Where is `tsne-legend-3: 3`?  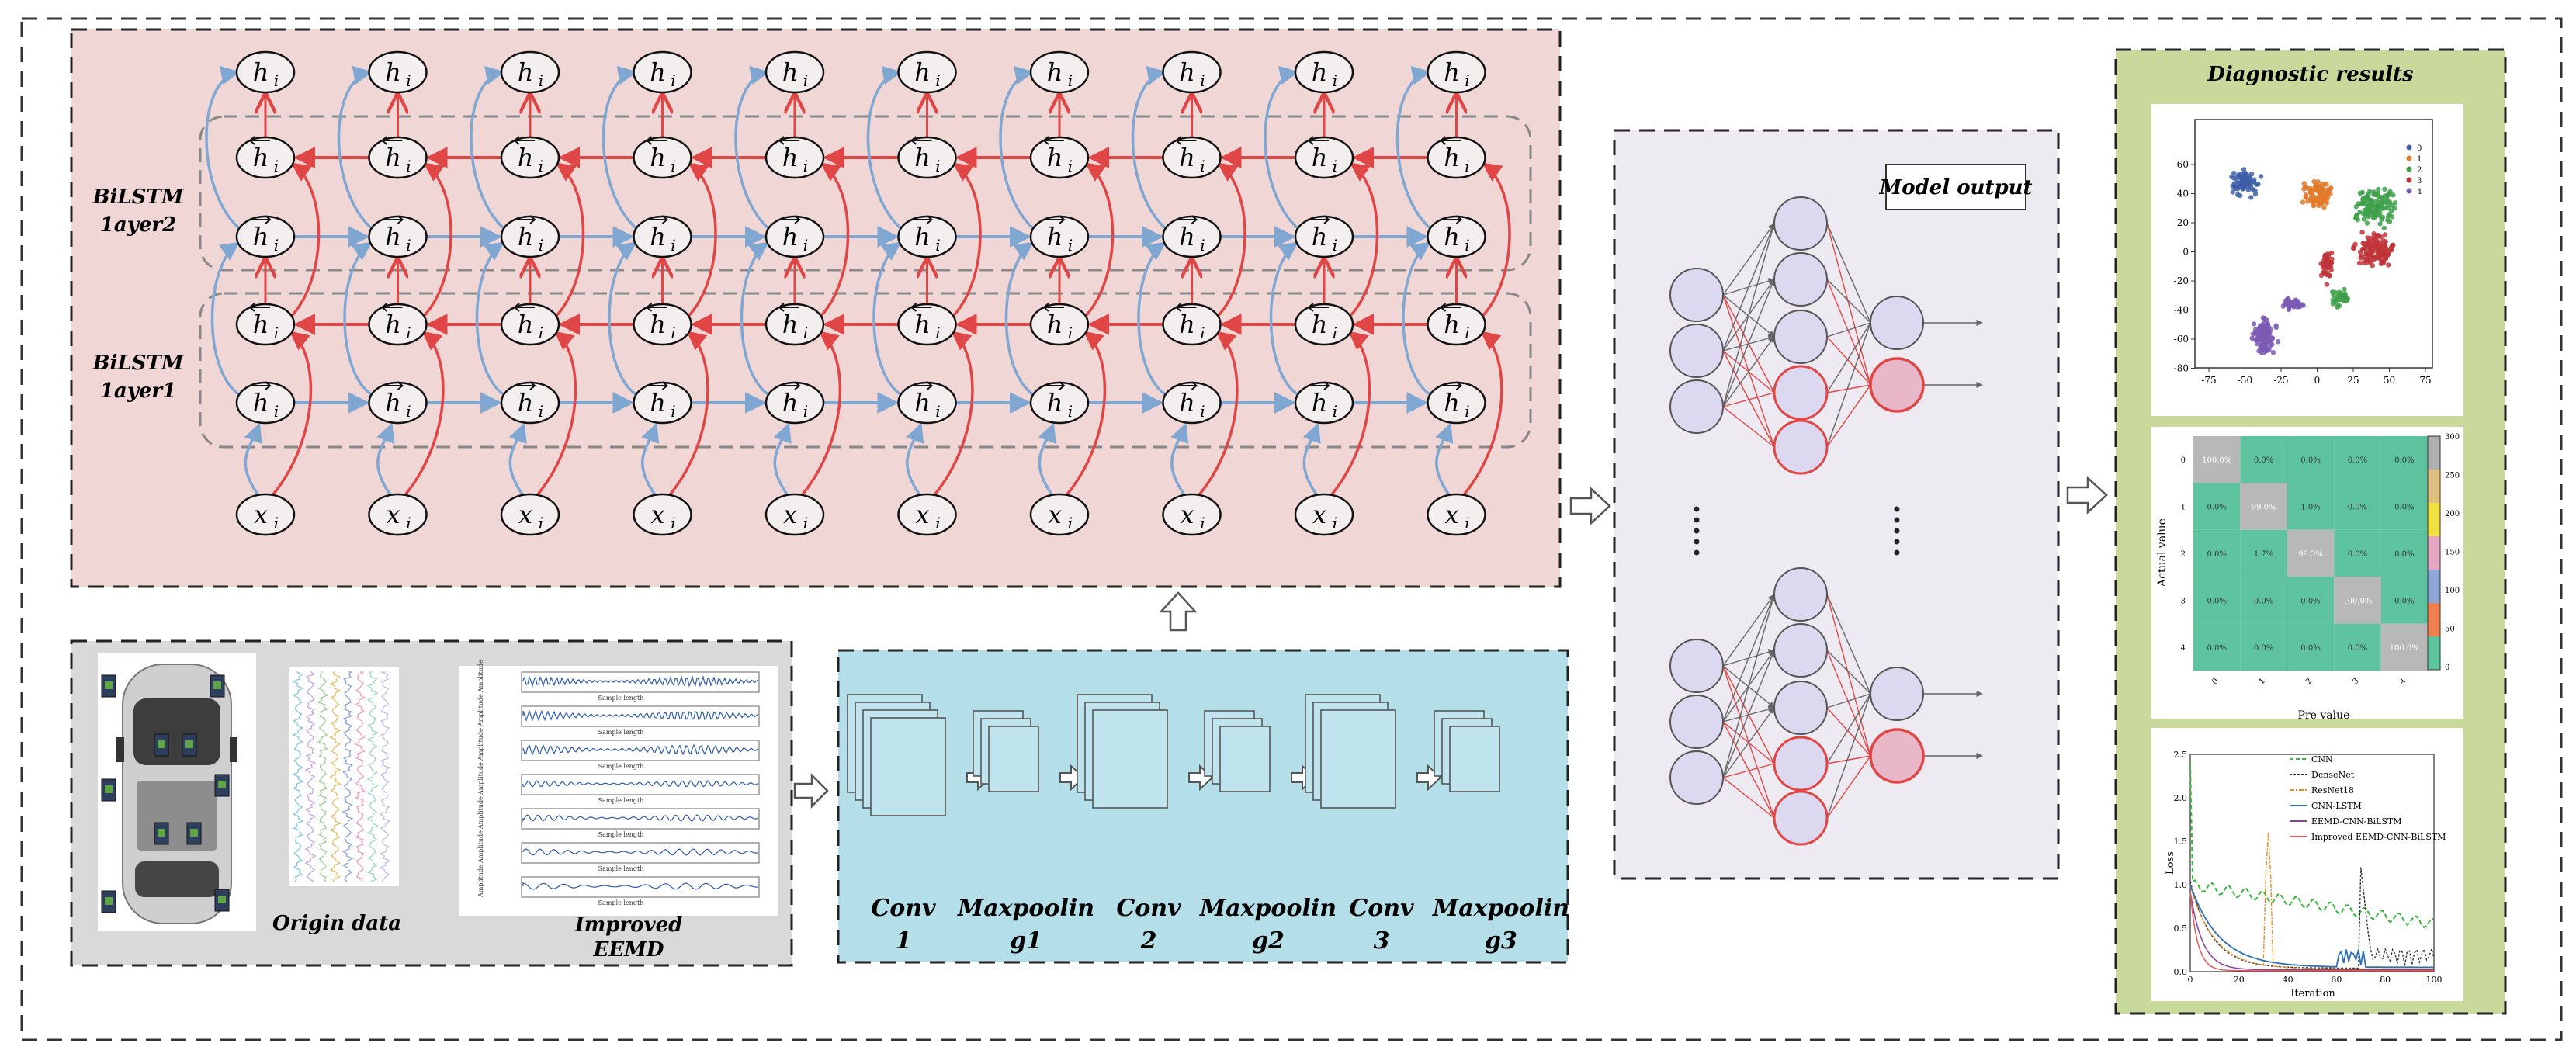 tsne-legend-3: 3 is located at coordinates (2419, 181).